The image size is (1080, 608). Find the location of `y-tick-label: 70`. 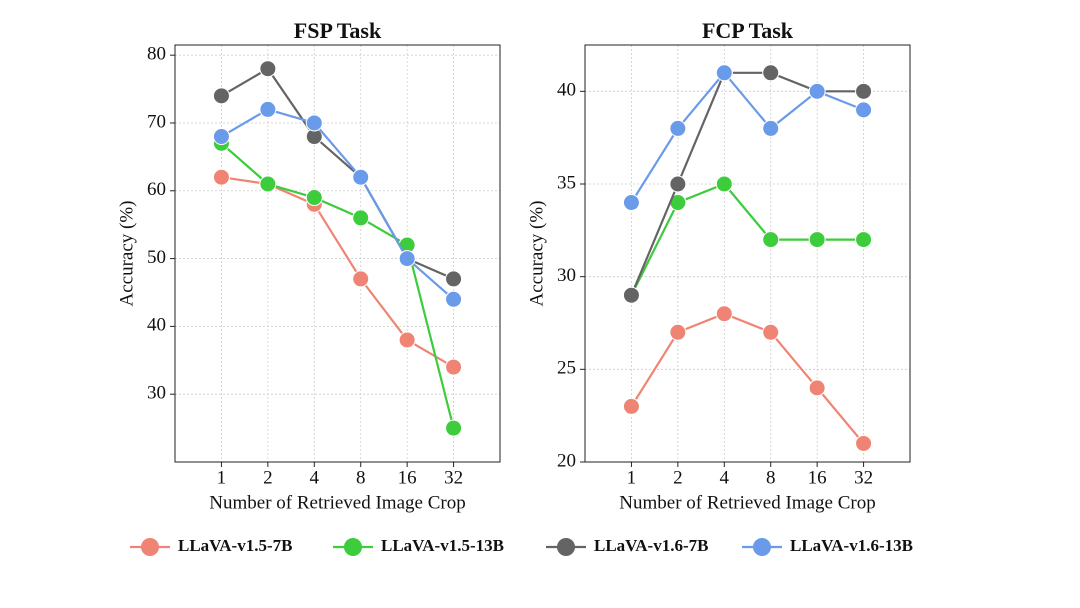

y-tick-label: 70 is located at coordinates (156, 121).